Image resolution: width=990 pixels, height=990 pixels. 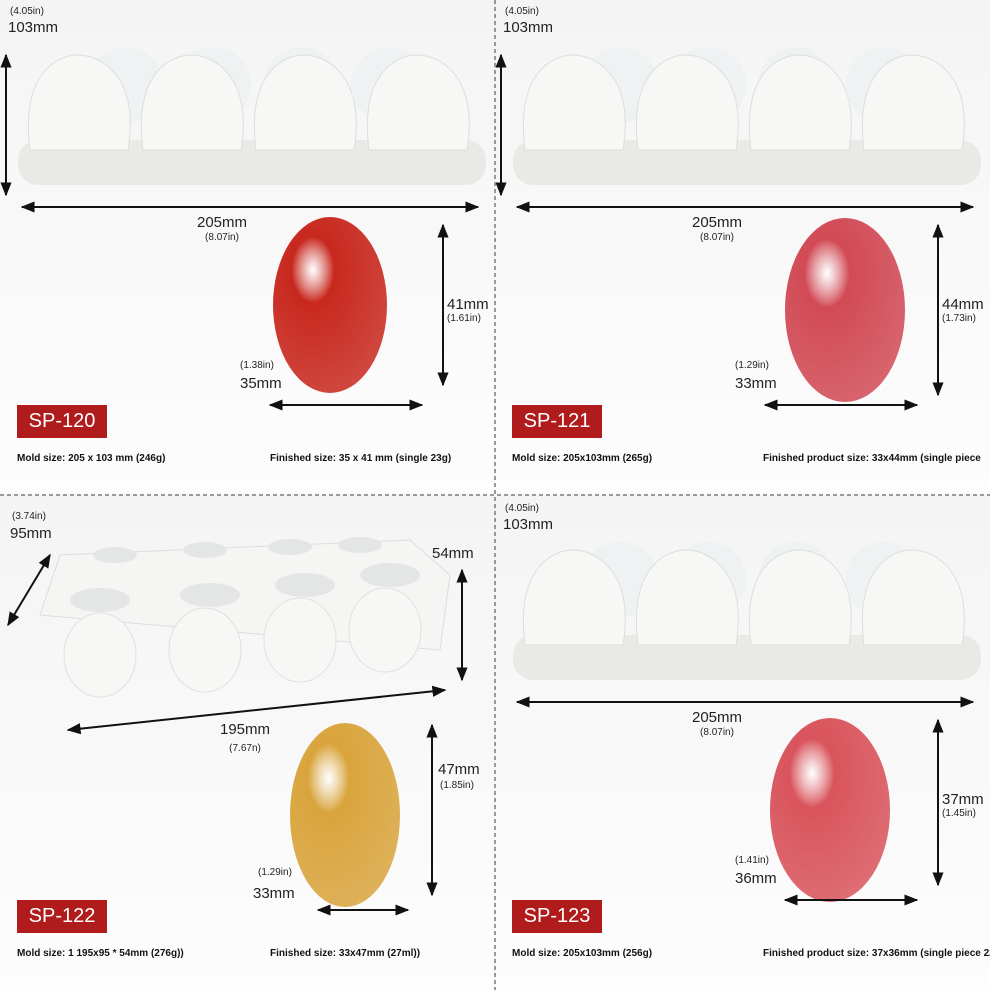 What do you see at coordinates (245, 729) in the screenshot?
I see `dimension-label: 195mm` at bounding box center [245, 729].